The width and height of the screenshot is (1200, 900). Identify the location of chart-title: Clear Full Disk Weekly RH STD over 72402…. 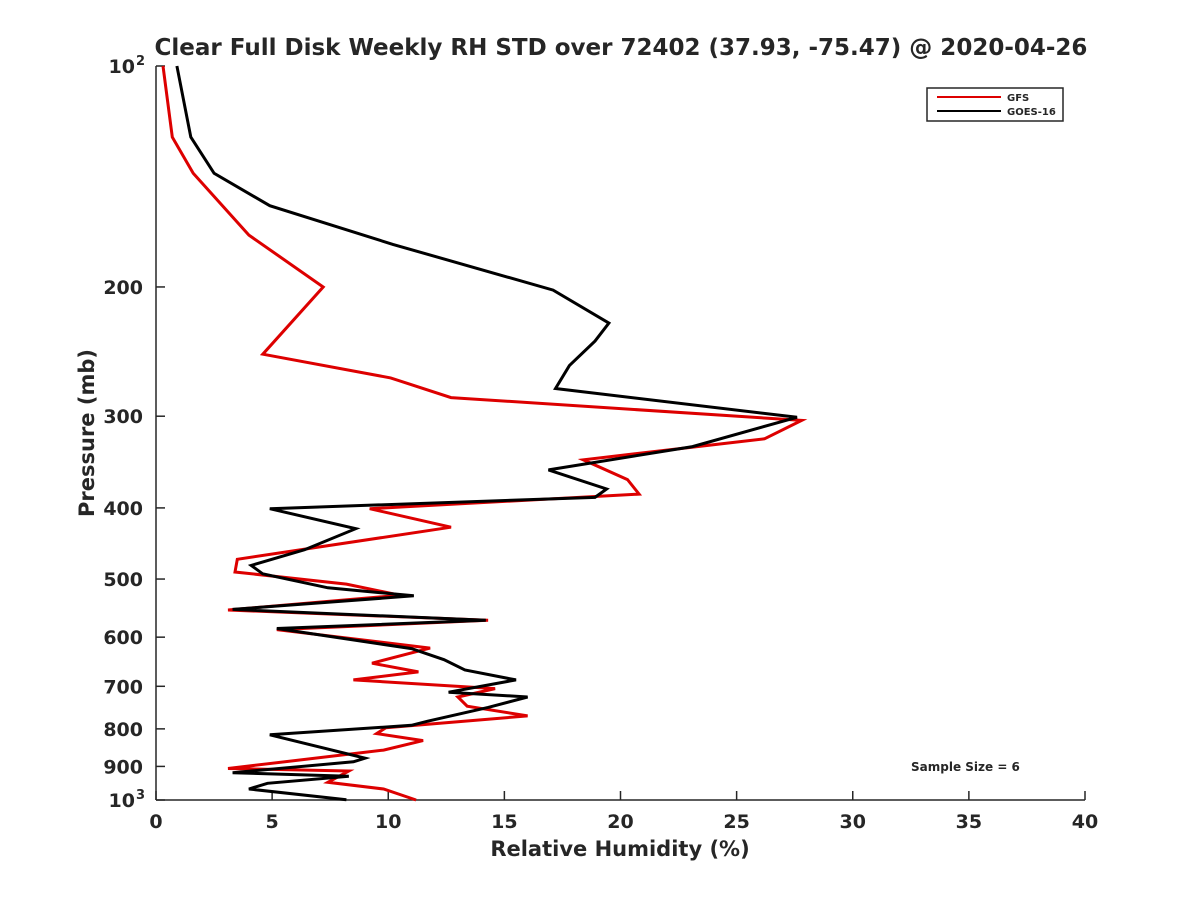
(621, 48).